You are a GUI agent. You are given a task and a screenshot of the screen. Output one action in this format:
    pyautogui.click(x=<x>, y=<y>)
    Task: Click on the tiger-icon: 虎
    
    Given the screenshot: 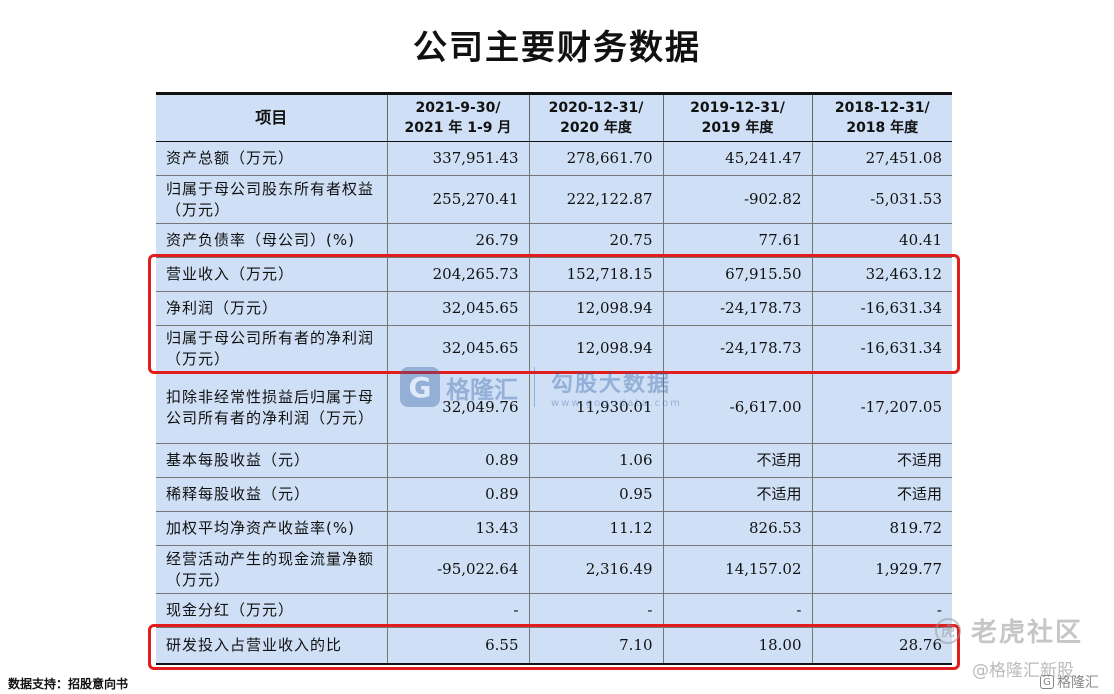 What is the action you would take?
    pyautogui.click(x=948, y=630)
    